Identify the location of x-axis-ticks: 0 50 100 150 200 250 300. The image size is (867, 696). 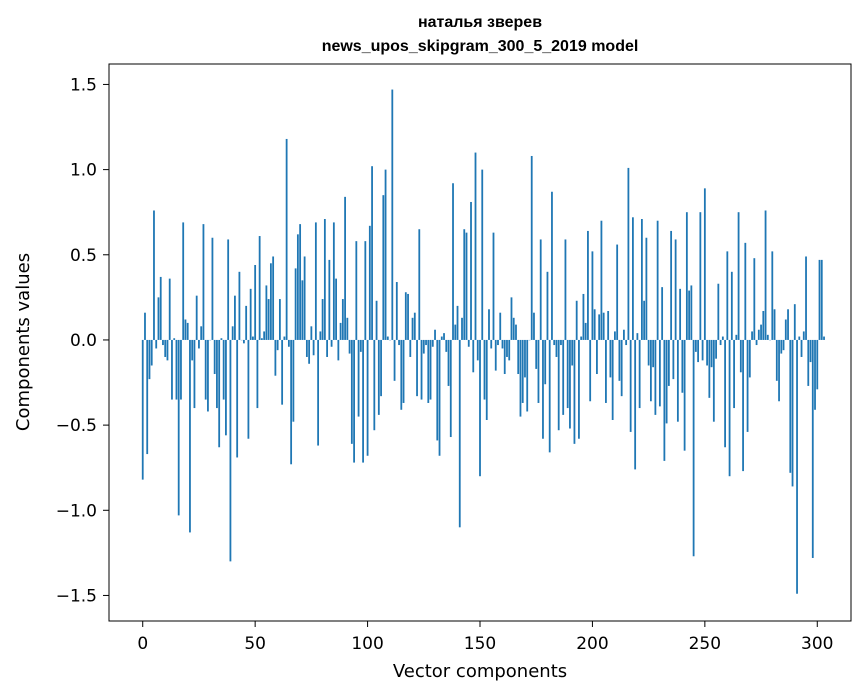
(485, 637).